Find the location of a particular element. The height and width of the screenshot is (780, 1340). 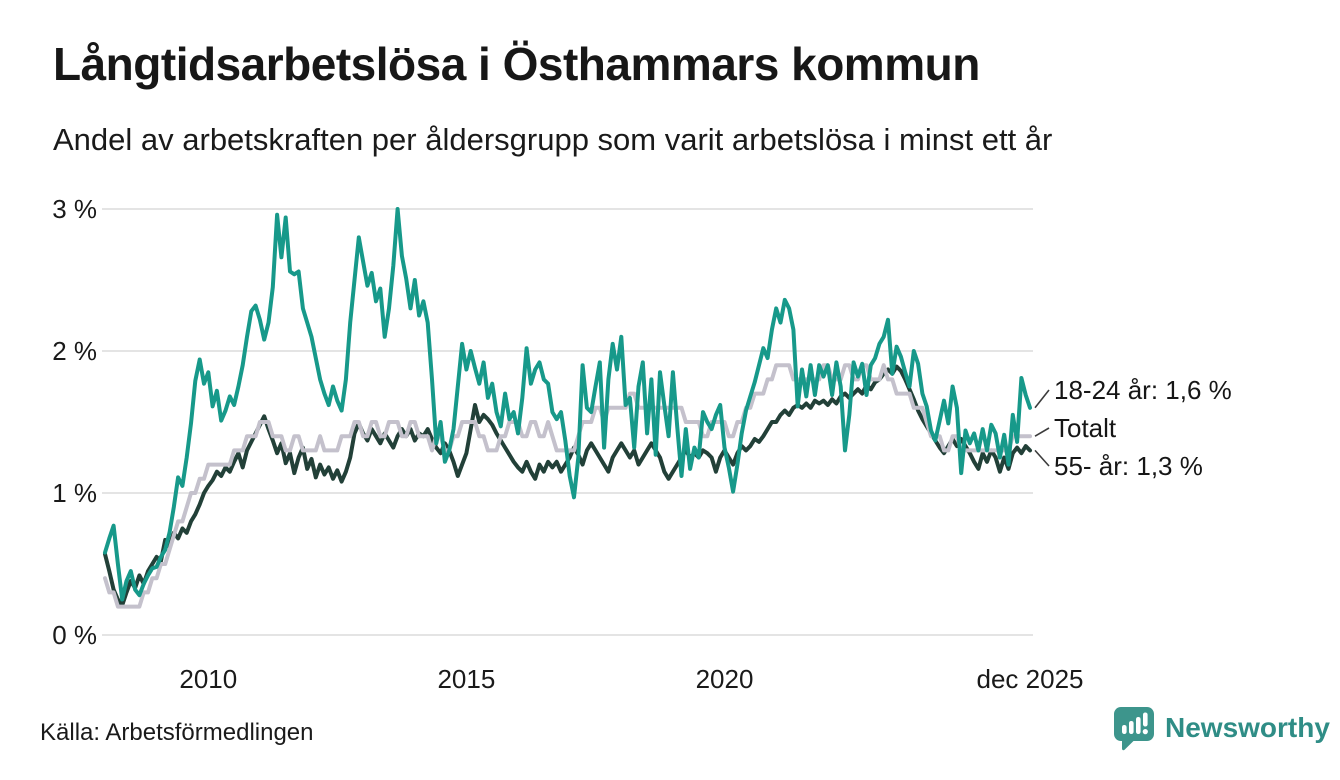

x-axis-tick-label: 2010 is located at coordinates (208, 679).